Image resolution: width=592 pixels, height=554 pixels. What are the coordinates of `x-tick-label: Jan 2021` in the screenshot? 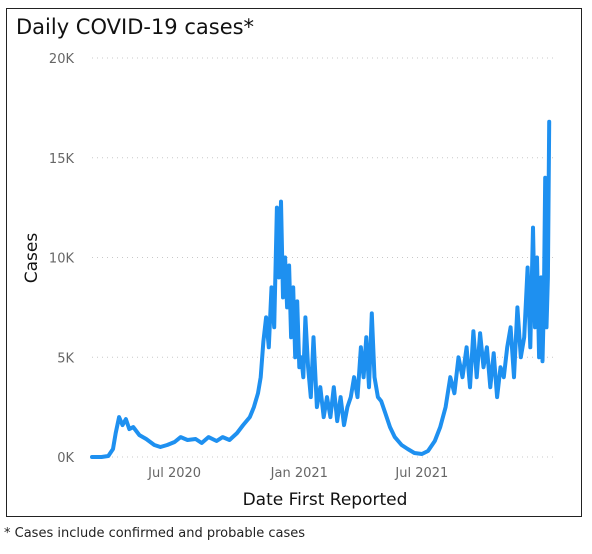 It's located at (299, 473).